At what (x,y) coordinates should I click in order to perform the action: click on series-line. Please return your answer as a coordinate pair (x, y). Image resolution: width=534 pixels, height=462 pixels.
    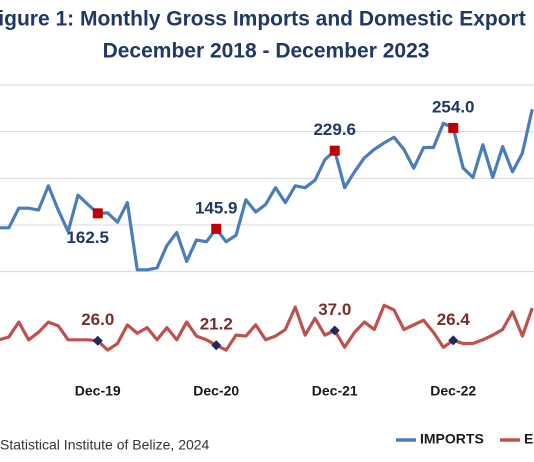
    Looking at the image, I should click on (267, 327).